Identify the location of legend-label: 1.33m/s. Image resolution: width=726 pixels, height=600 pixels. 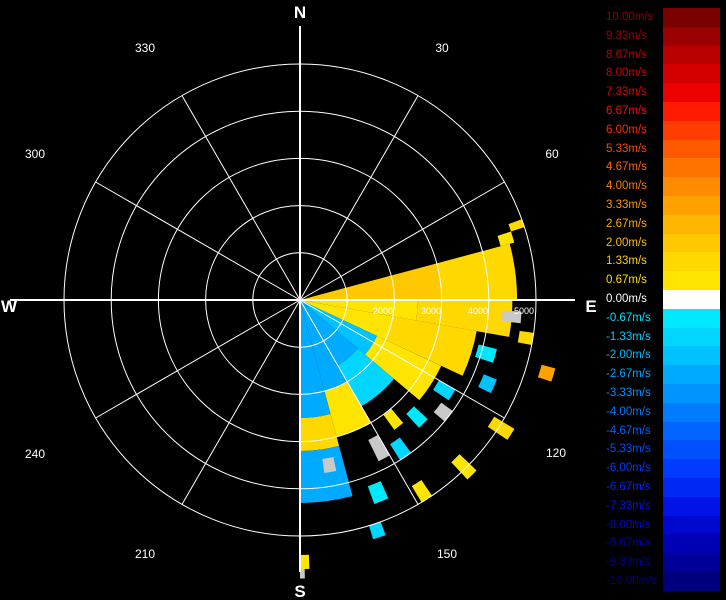
(626, 261).